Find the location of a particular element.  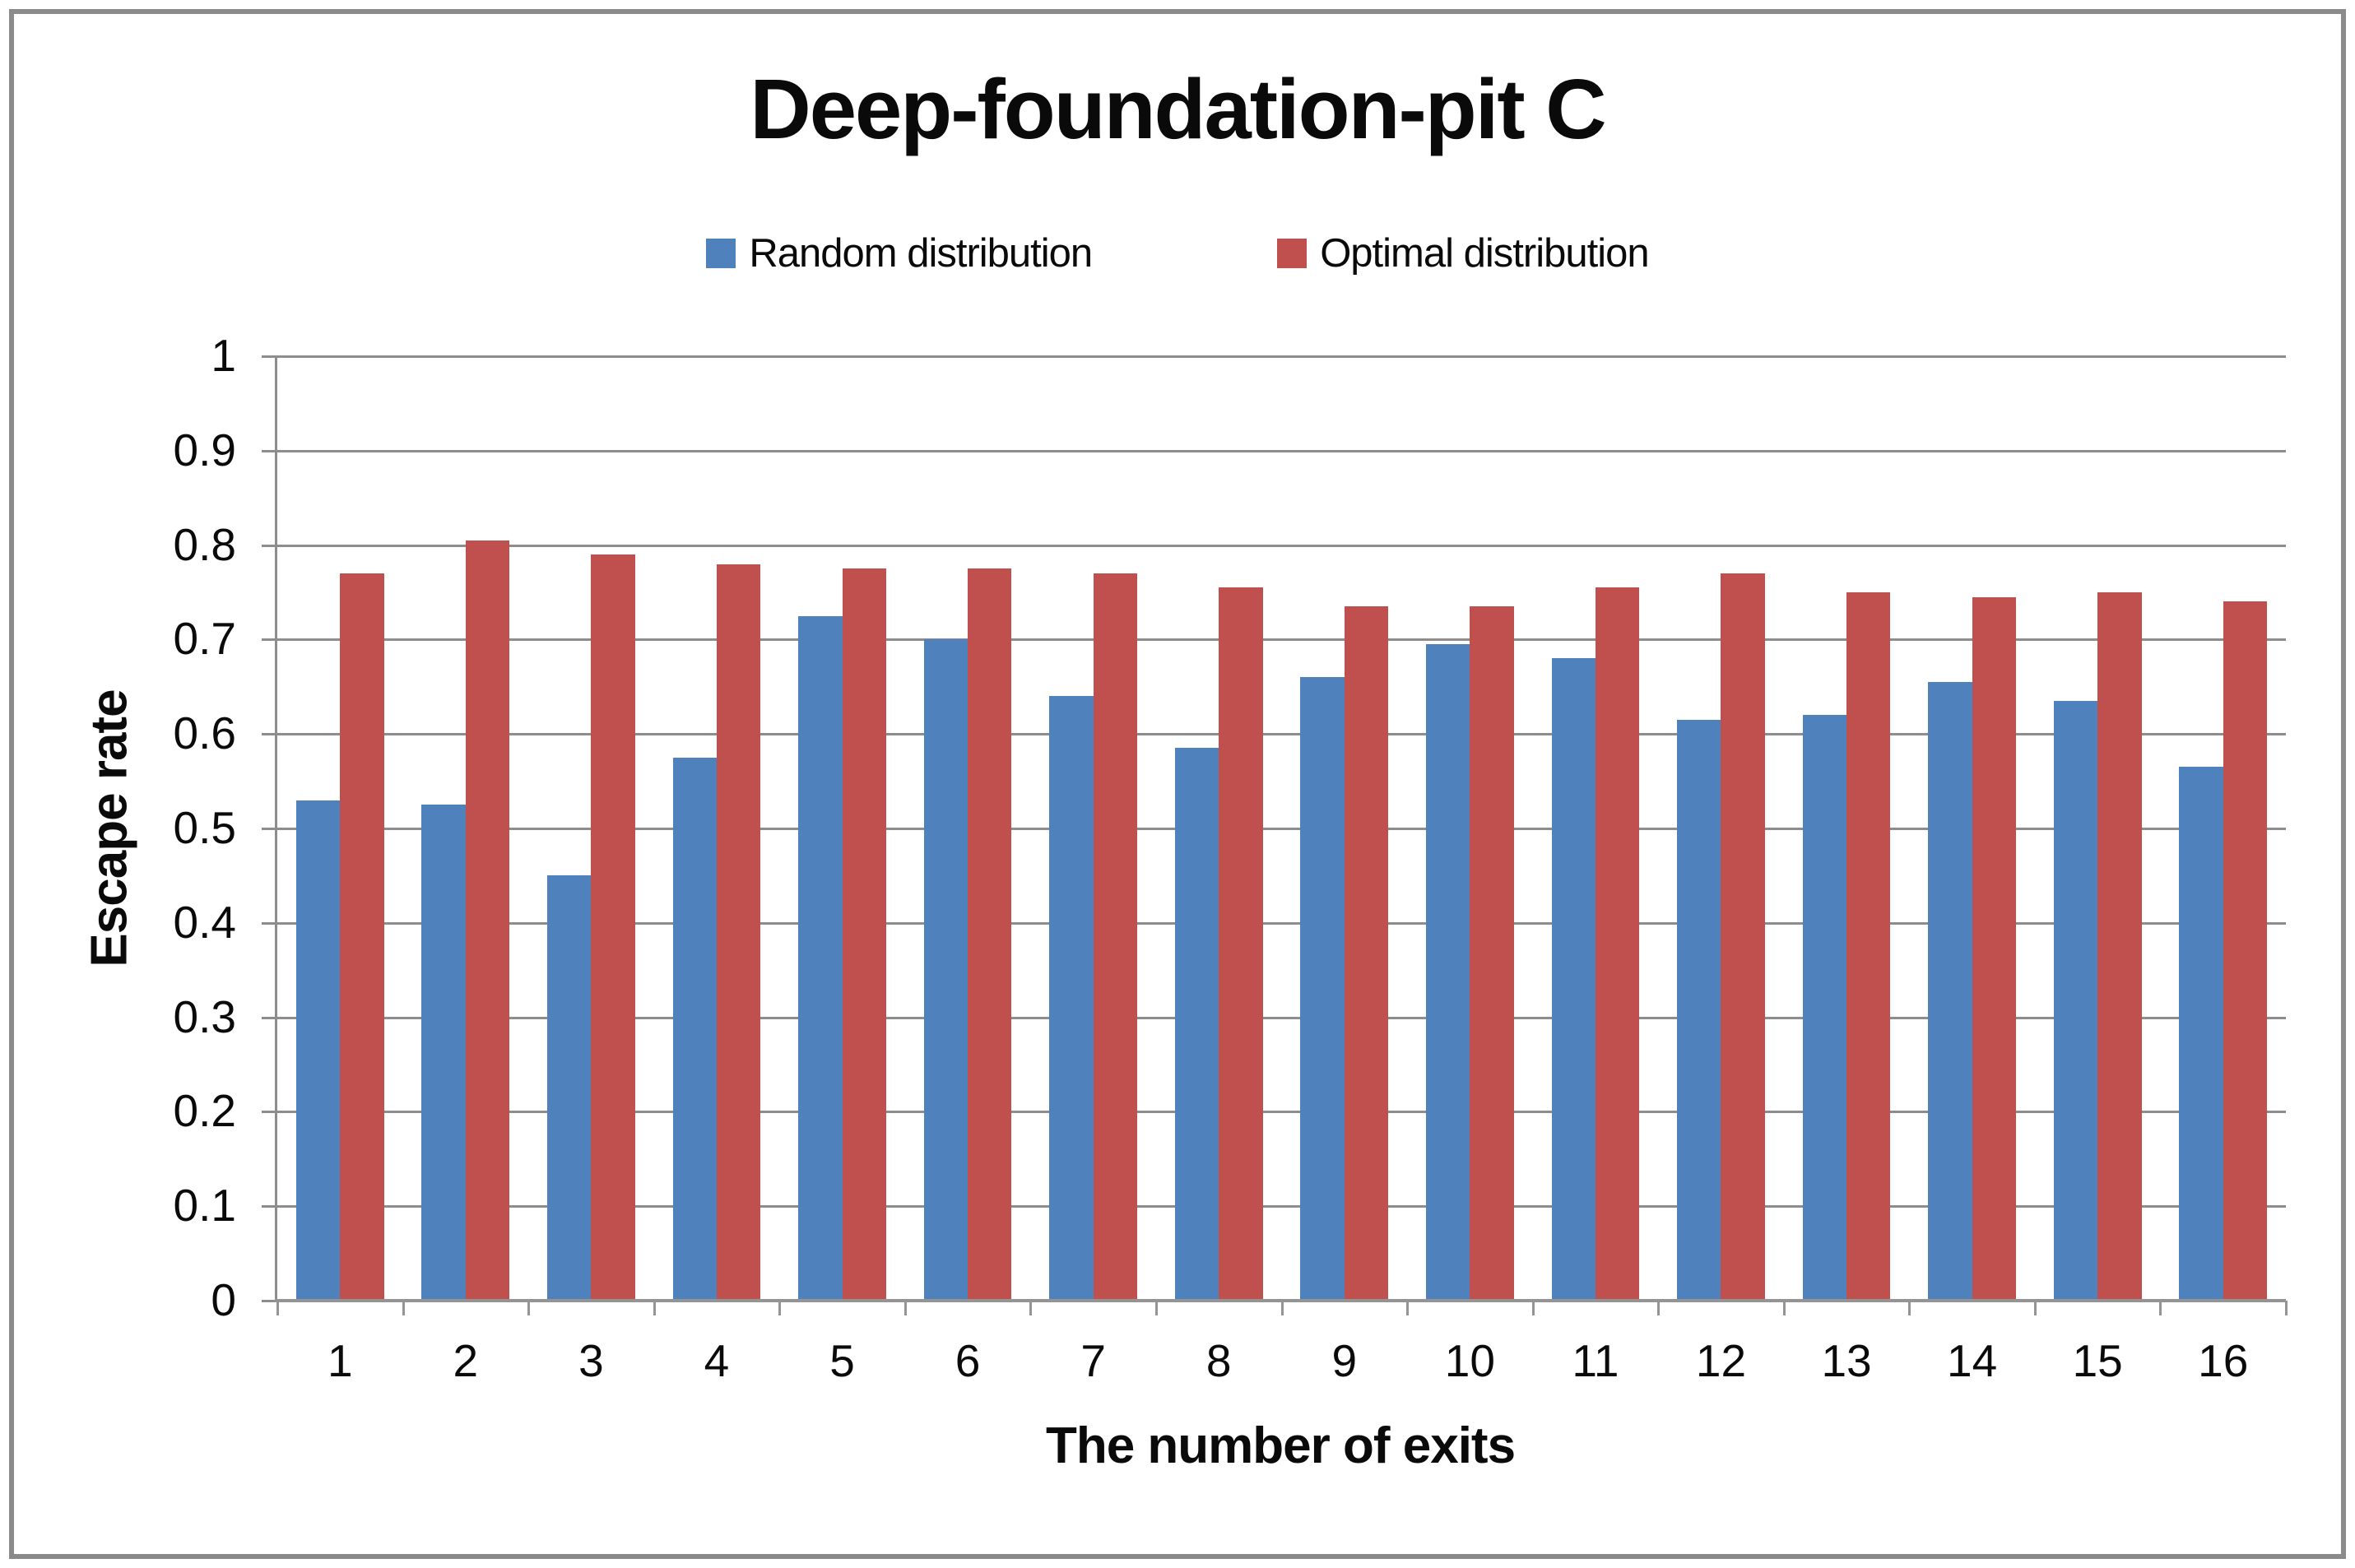

legend-label-random: Random distribution is located at coordinates (921, 253).